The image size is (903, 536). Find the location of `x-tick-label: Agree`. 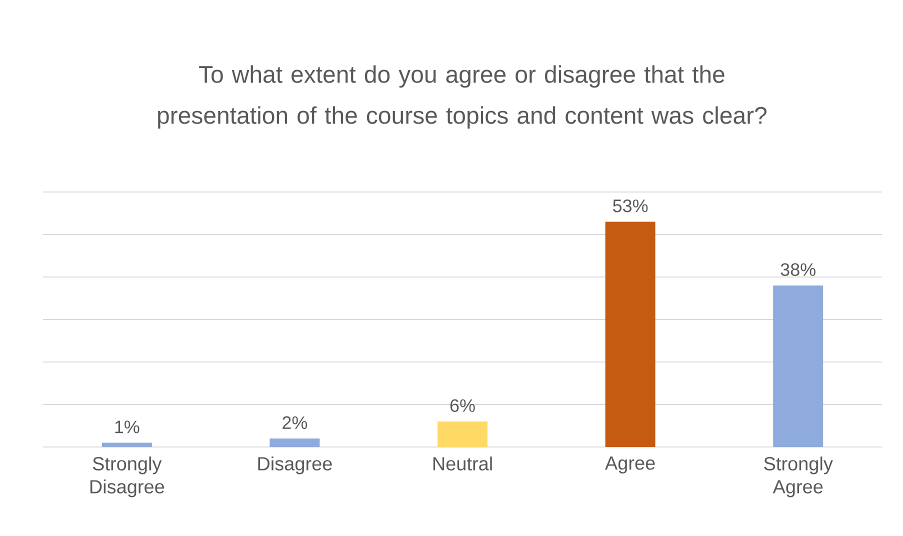

x-tick-label: Agree is located at coordinates (629, 465).